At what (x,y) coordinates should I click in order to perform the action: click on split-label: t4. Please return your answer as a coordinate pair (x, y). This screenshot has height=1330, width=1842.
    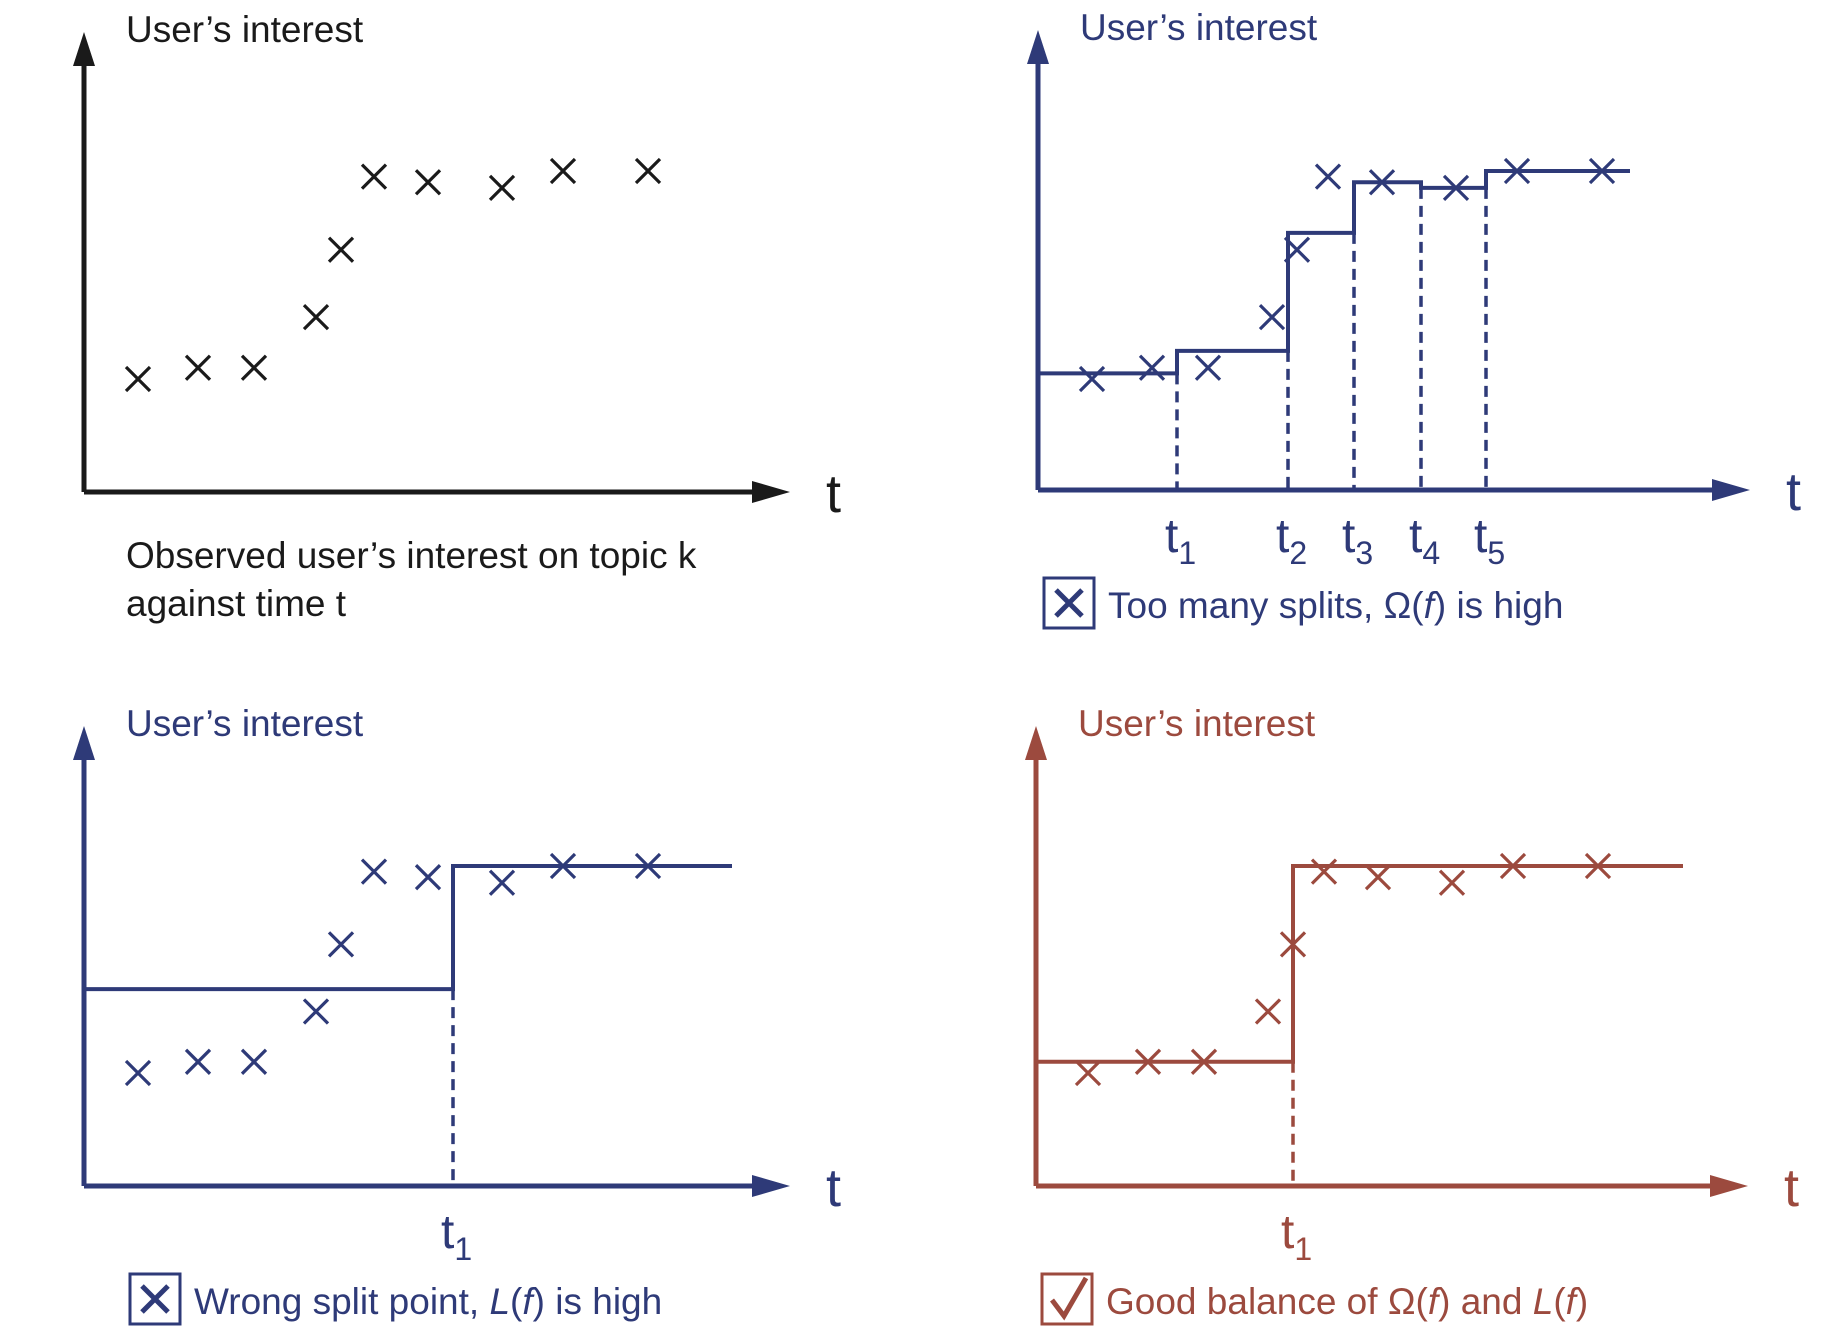
    Looking at the image, I should click on (1424, 540).